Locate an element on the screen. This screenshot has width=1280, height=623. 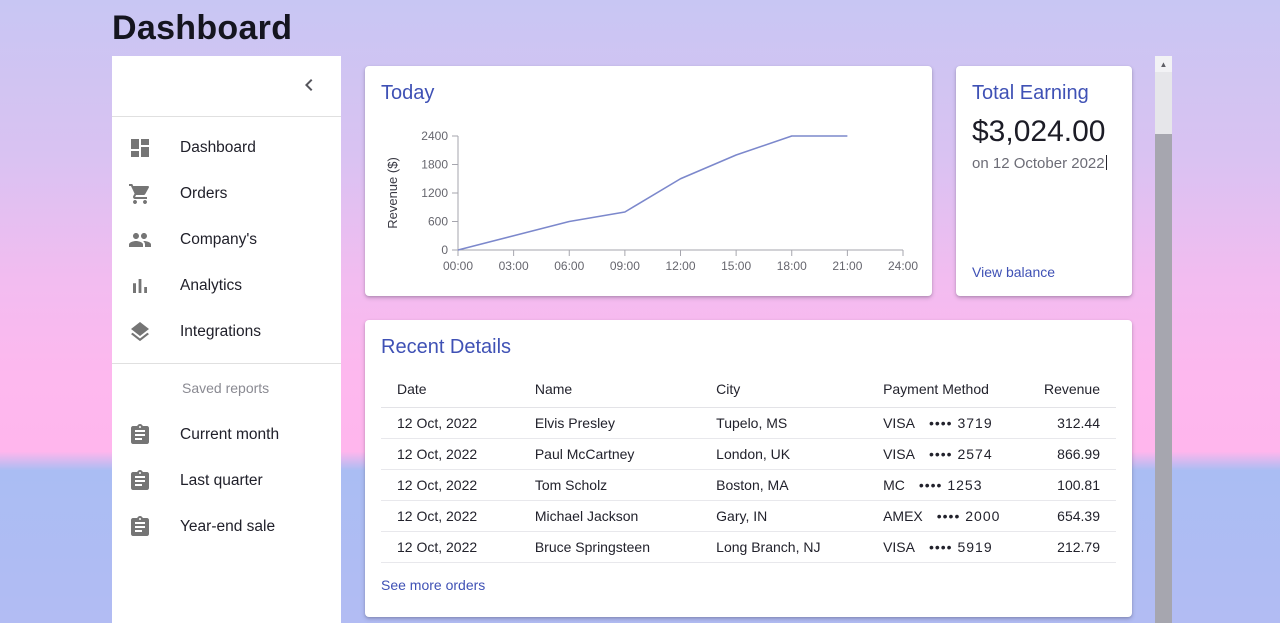
cell-city: Boston, MA is located at coordinates (784, 485).